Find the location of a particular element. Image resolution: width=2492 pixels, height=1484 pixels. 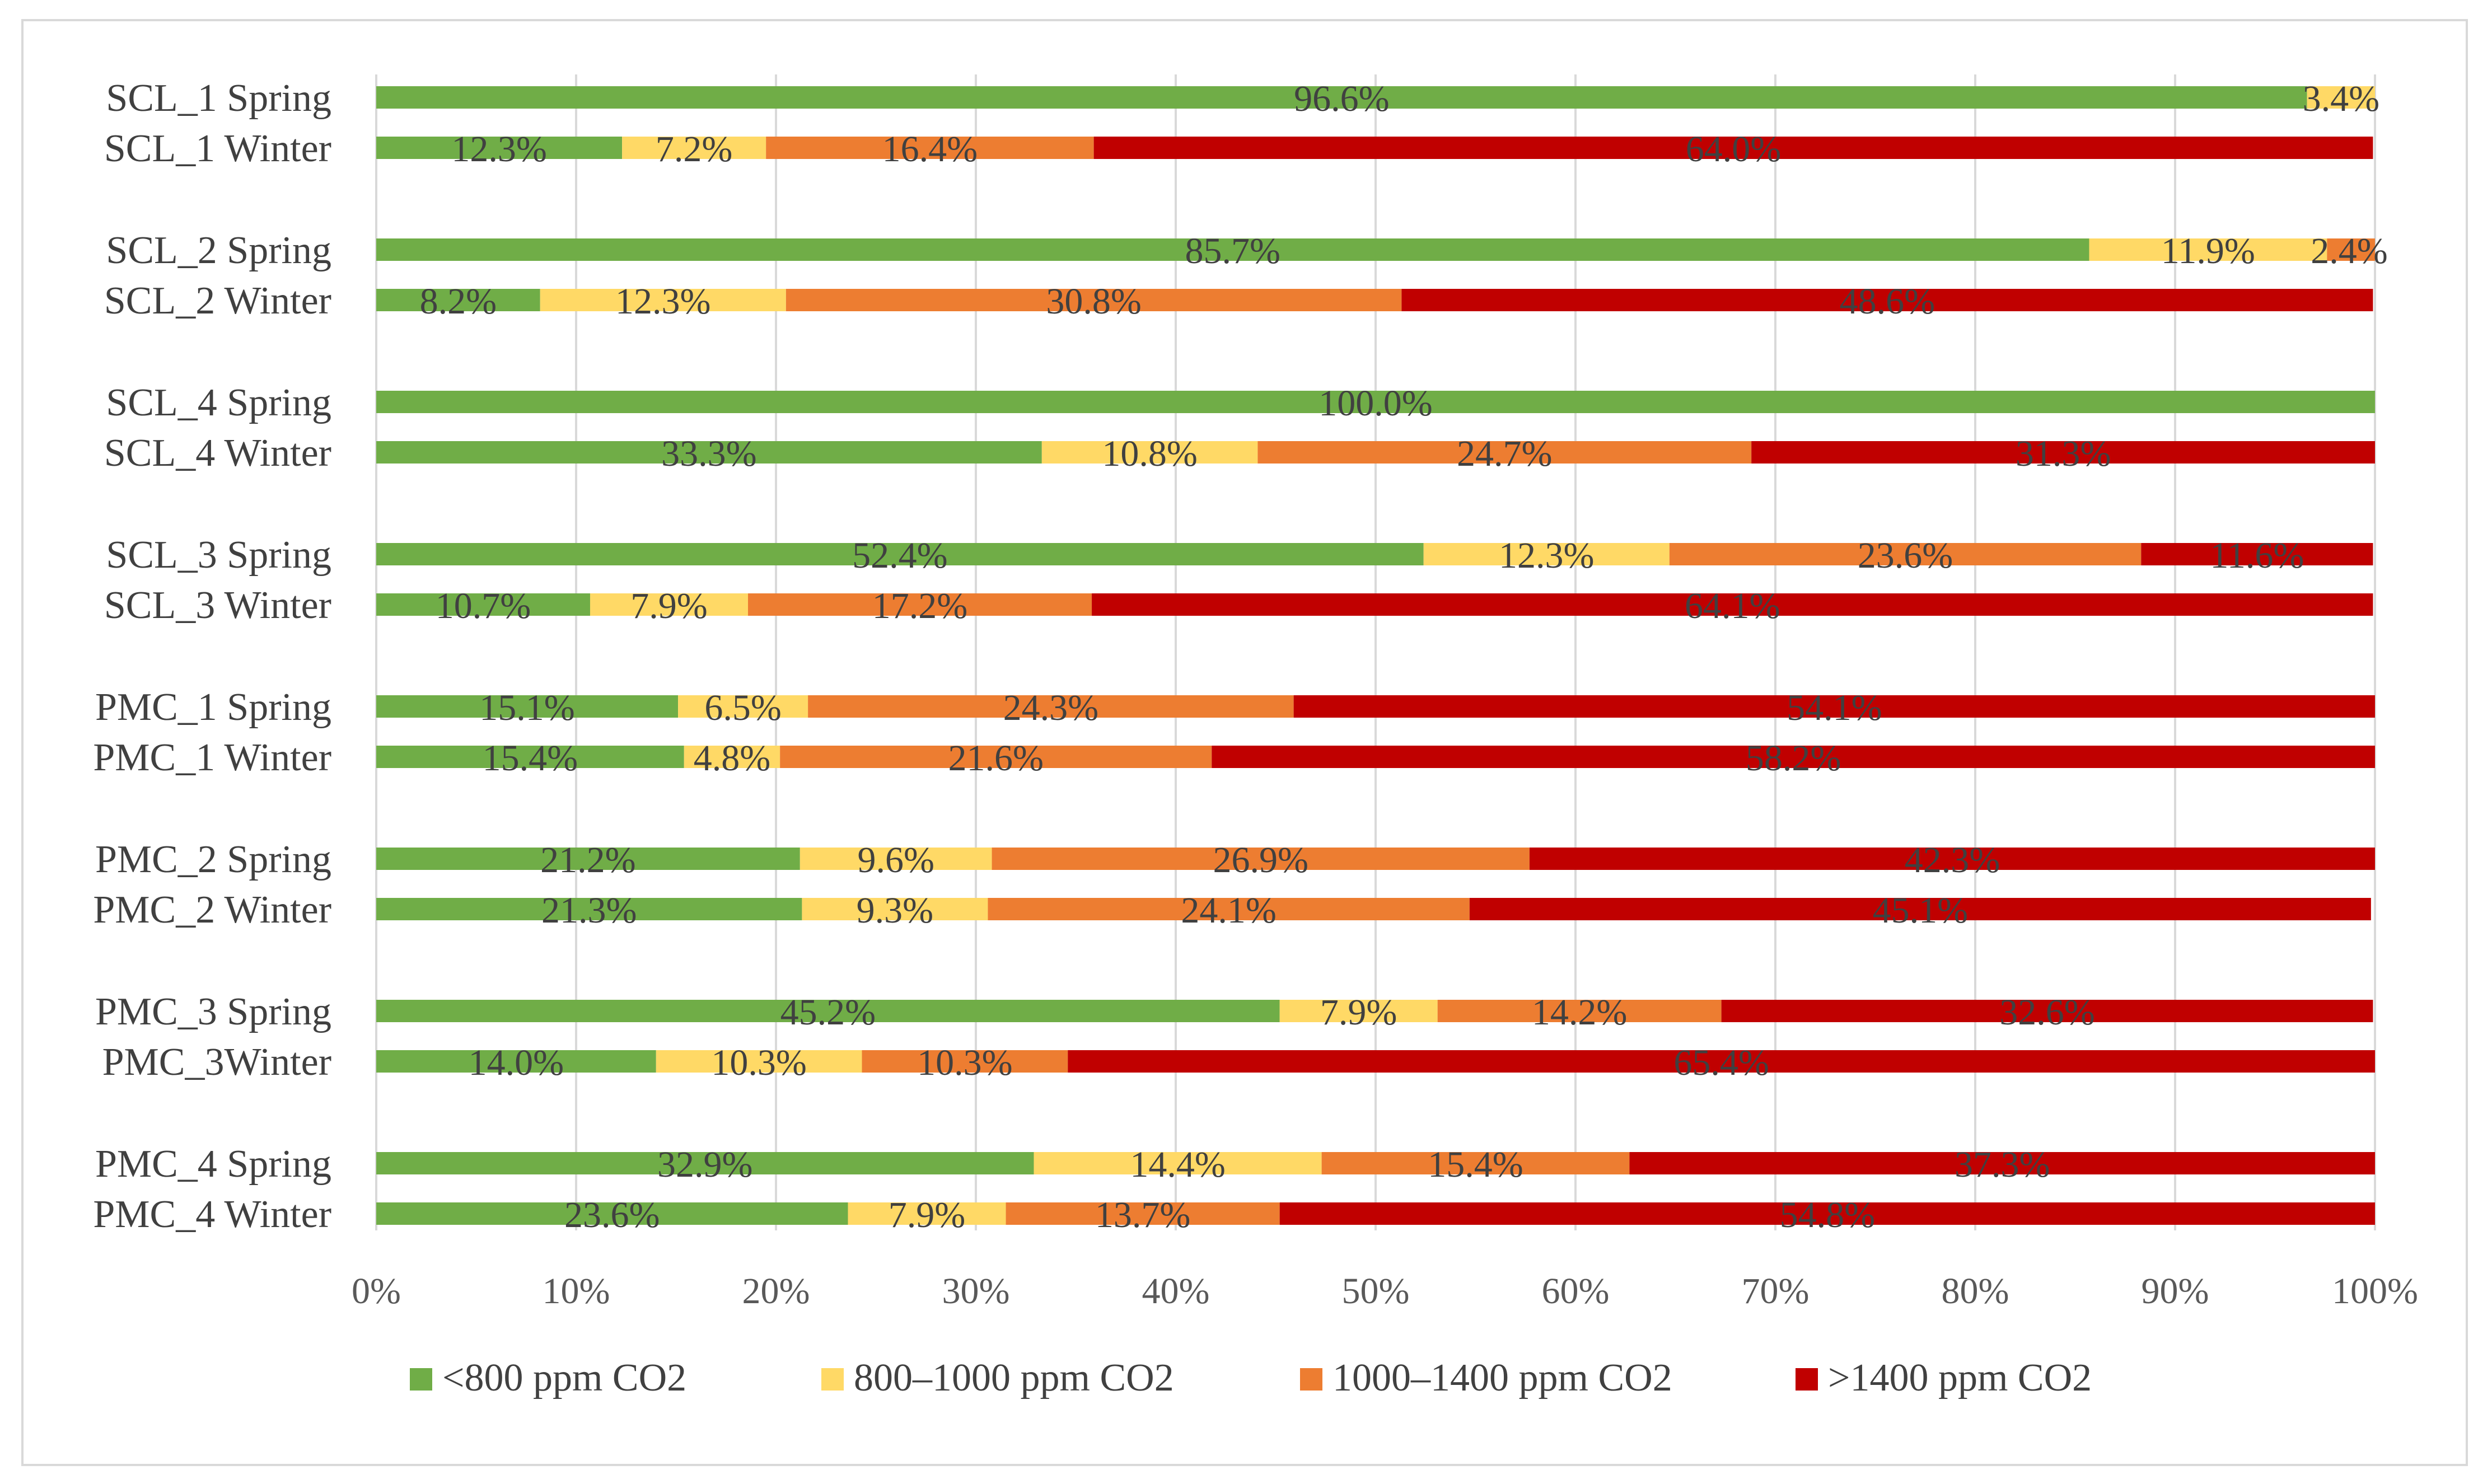

data-label: 32.6% is located at coordinates (2046, 1012).